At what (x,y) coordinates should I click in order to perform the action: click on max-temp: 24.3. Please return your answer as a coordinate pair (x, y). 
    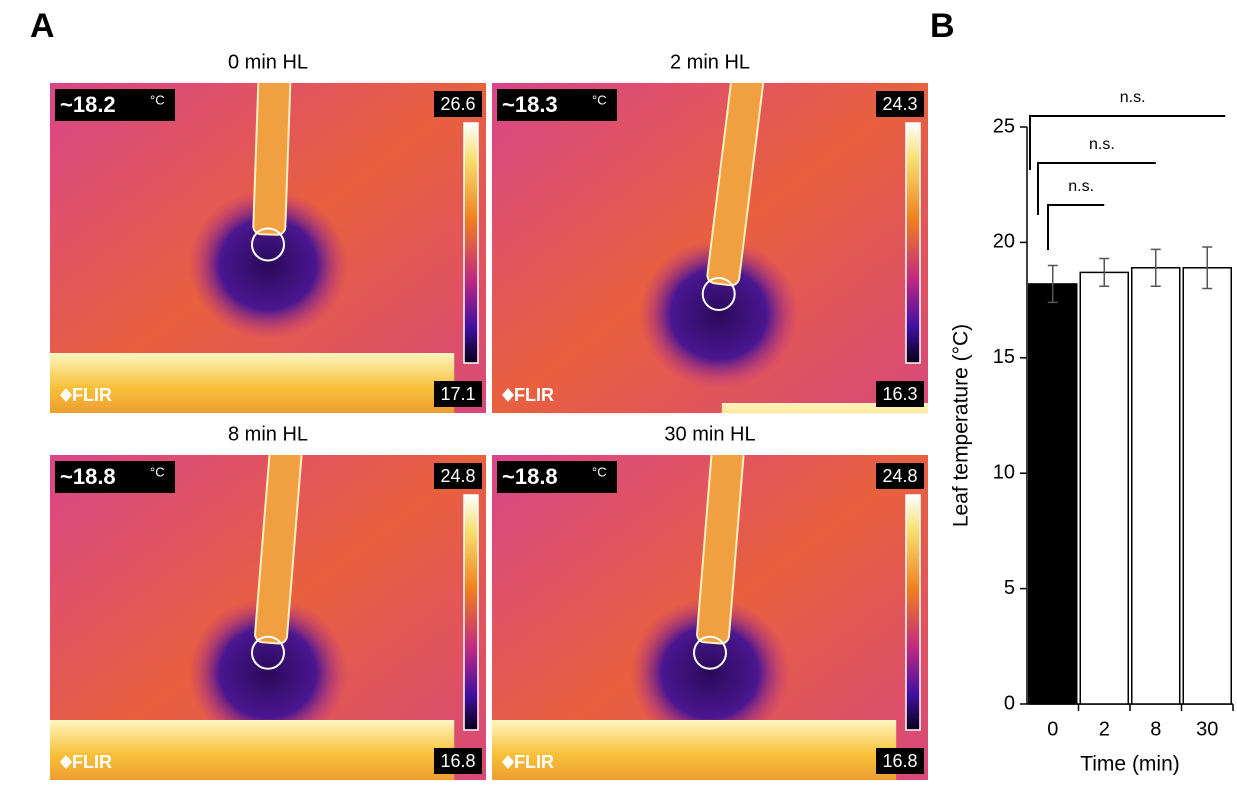
    Looking at the image, I should click on (899, 104).